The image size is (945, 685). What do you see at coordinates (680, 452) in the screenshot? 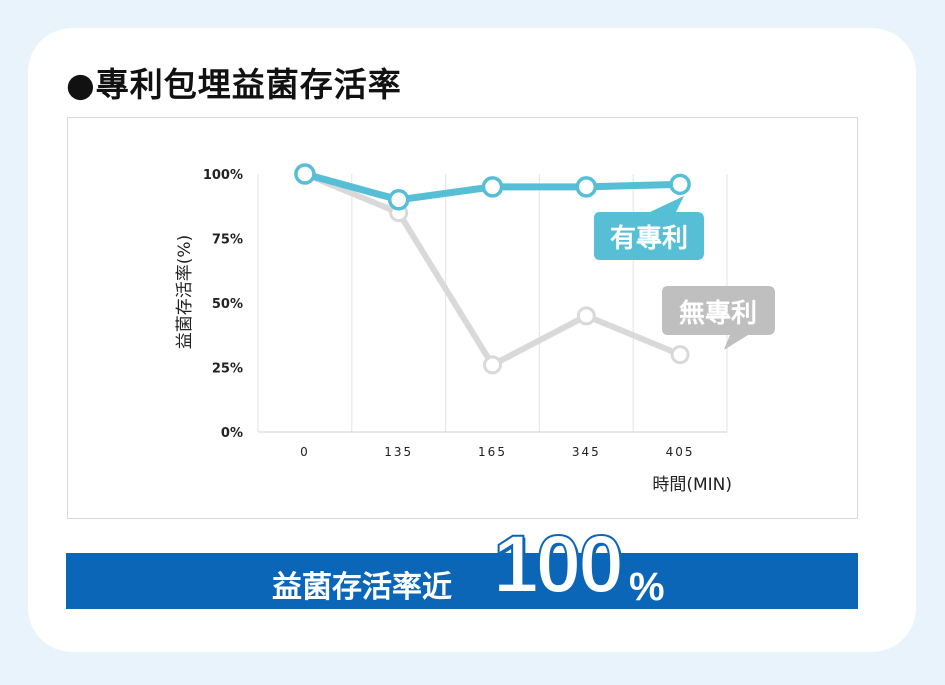
I see `x-tick-label: 405` at bounding box center [680, 452].